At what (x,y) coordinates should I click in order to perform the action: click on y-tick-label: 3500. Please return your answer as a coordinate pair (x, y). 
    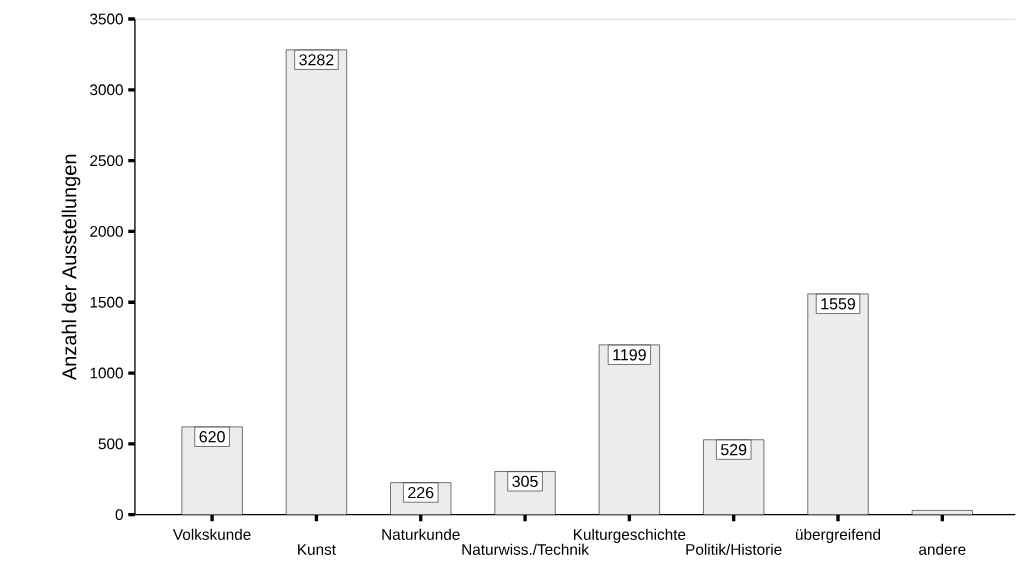
    Looking at the image, I should click on (106, 19).